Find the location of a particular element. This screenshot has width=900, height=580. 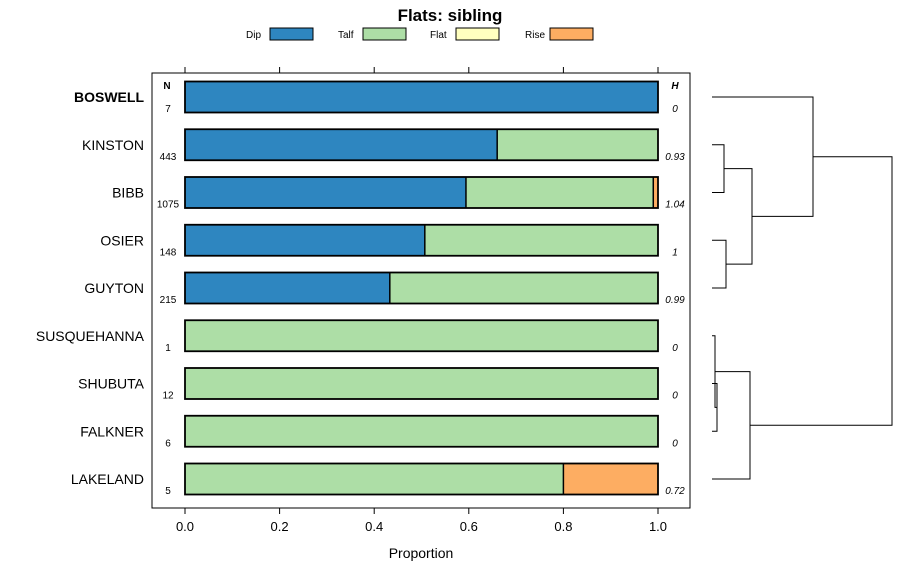

bar-row-falkner is located at coordinates (421, 431).